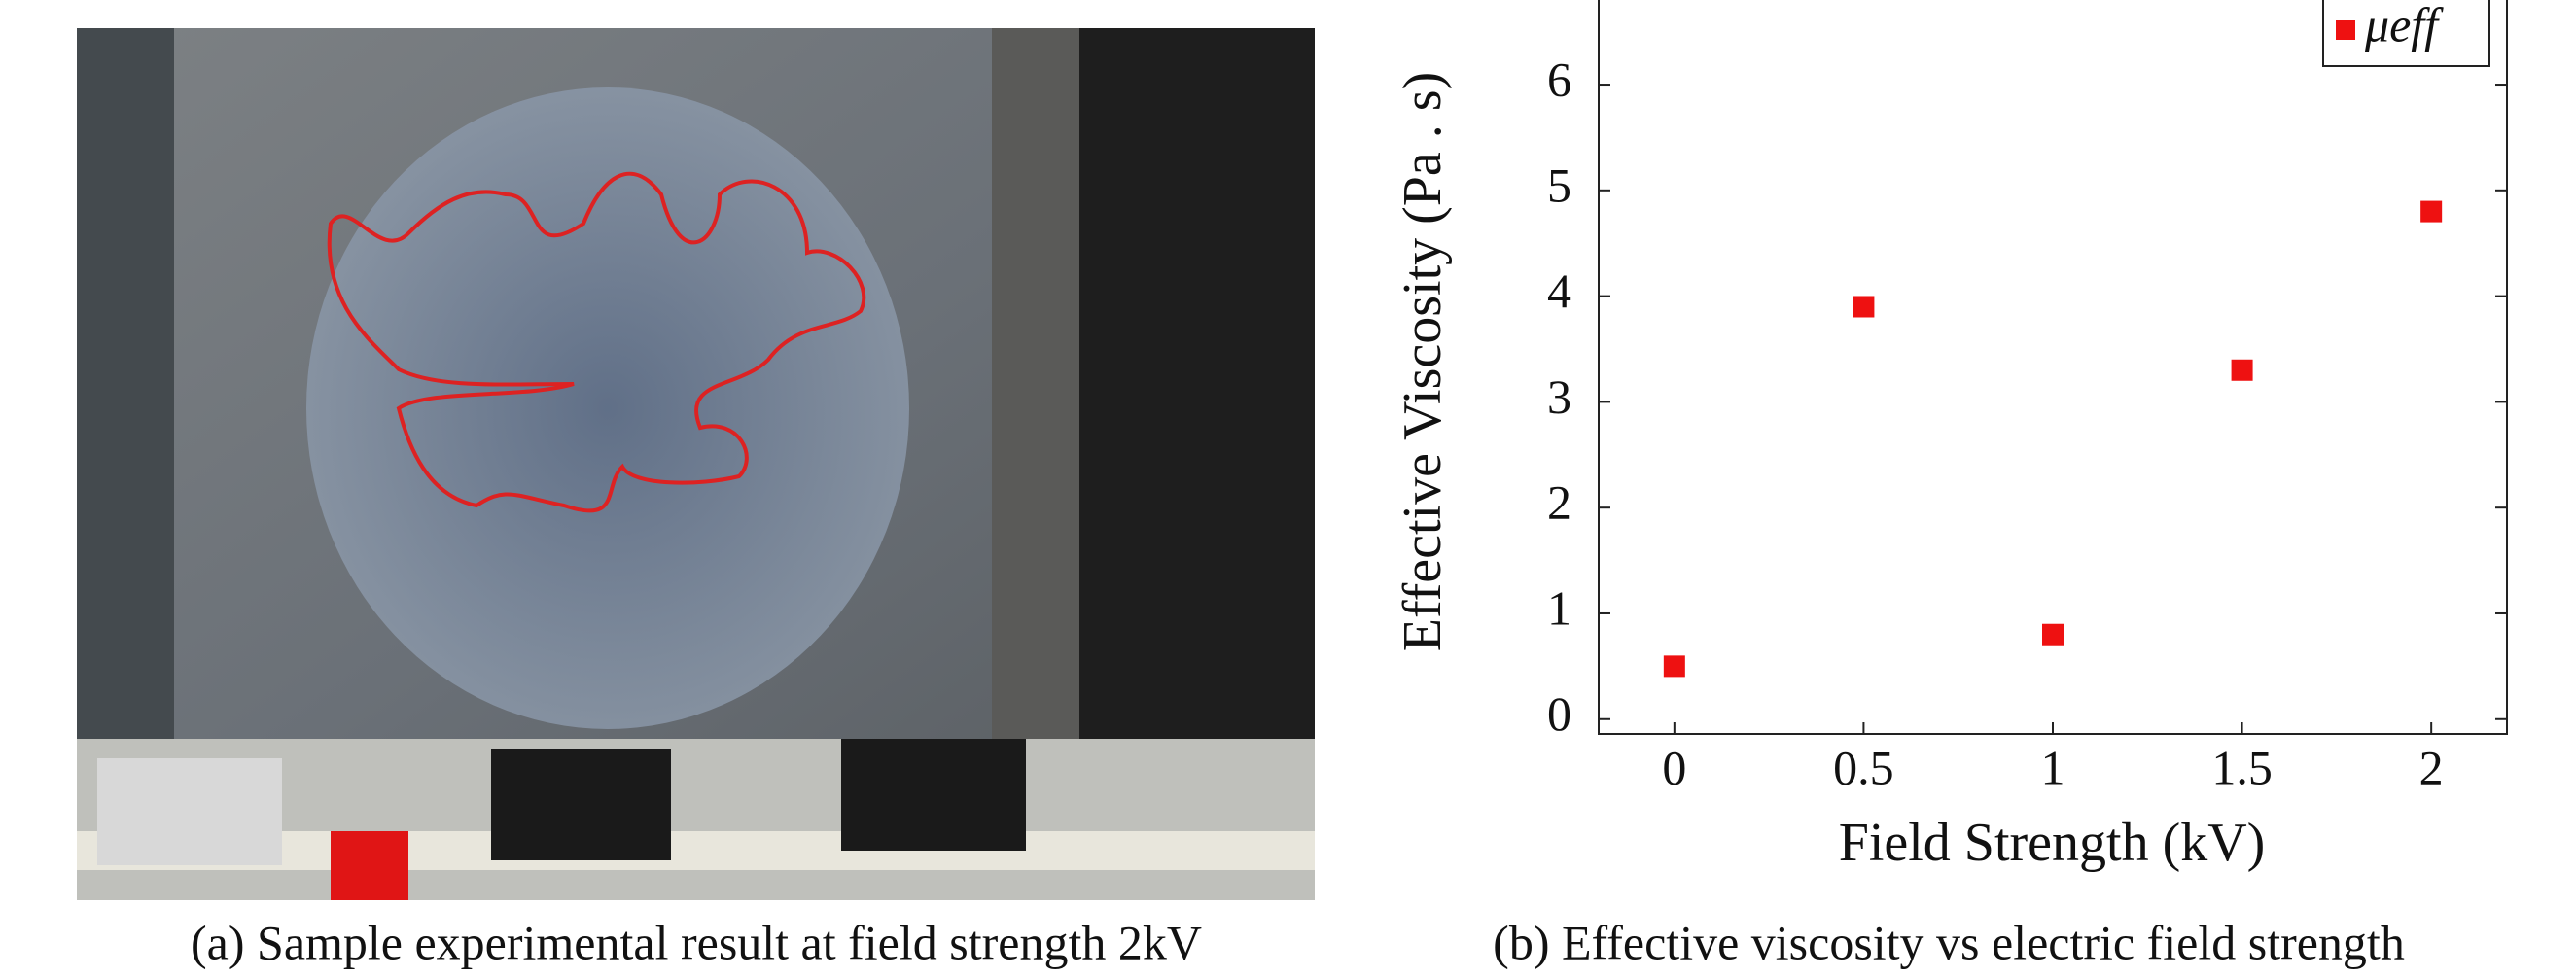 This screenshot has height=977, width=2576. I want to click on legend-box, so click(2406, 33).